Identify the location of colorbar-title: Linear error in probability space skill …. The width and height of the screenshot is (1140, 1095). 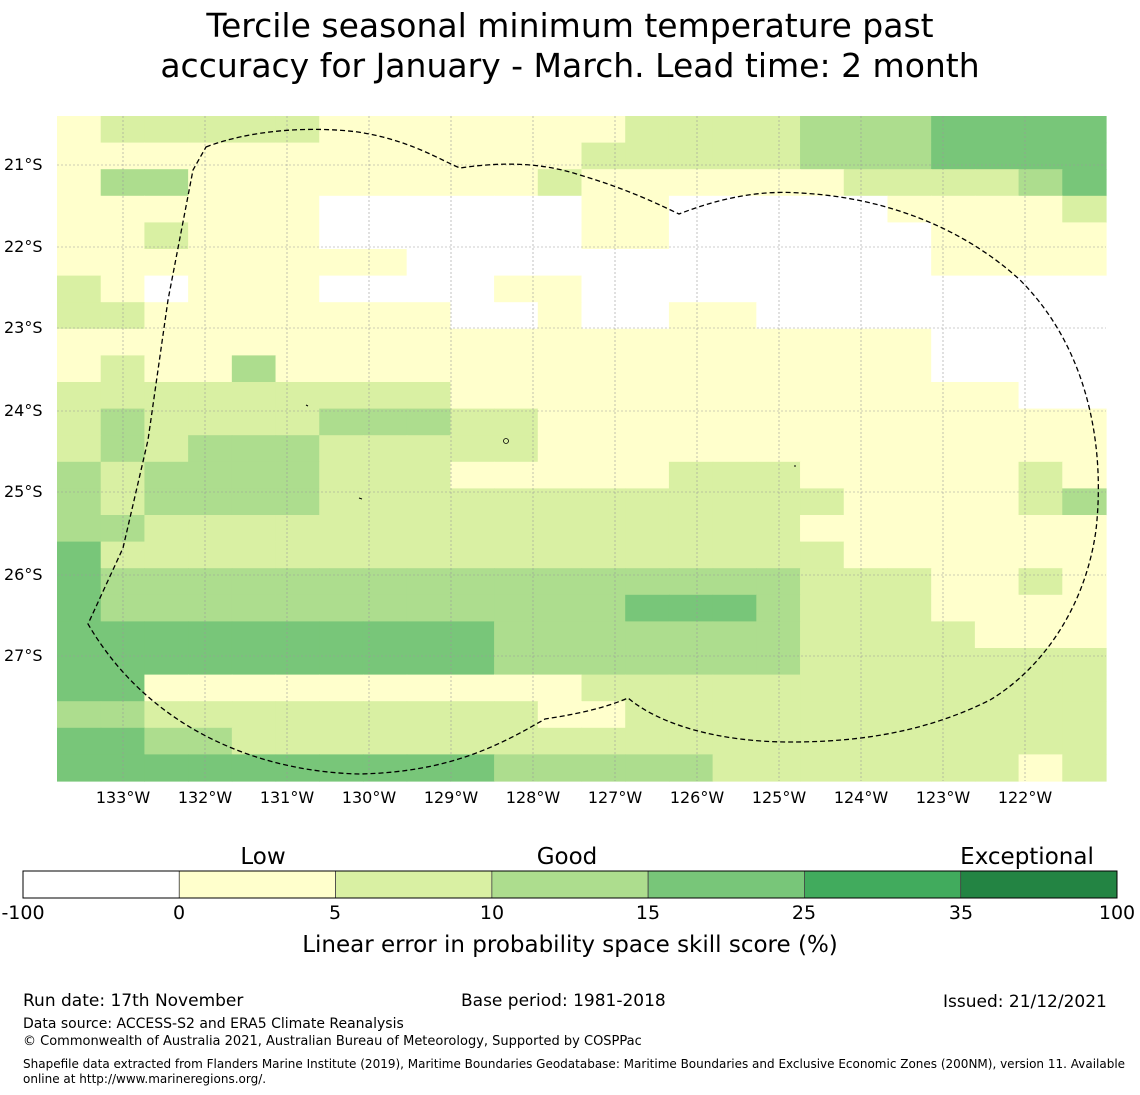
(570, 945).